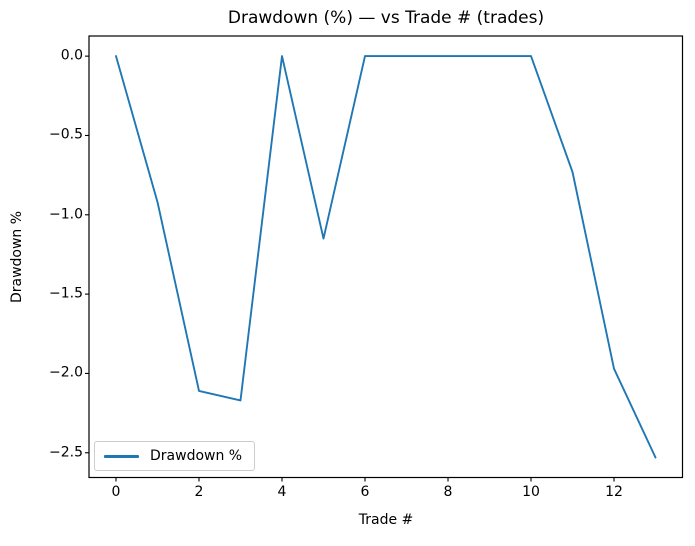 The height and width of the screenshot is (546, 695). What do you see at coordinates (614, 492) in the screenshot?
I see `x-tick-label: 12` at bounding box center [614, 492].